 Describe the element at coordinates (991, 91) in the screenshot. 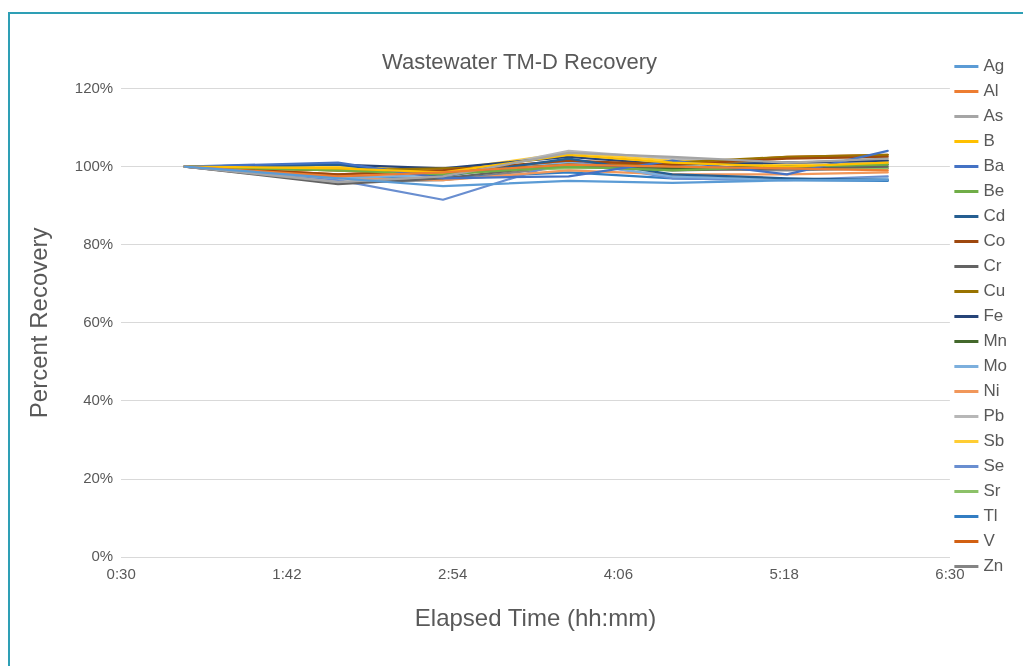

I see `legend-label: Al` at that location.